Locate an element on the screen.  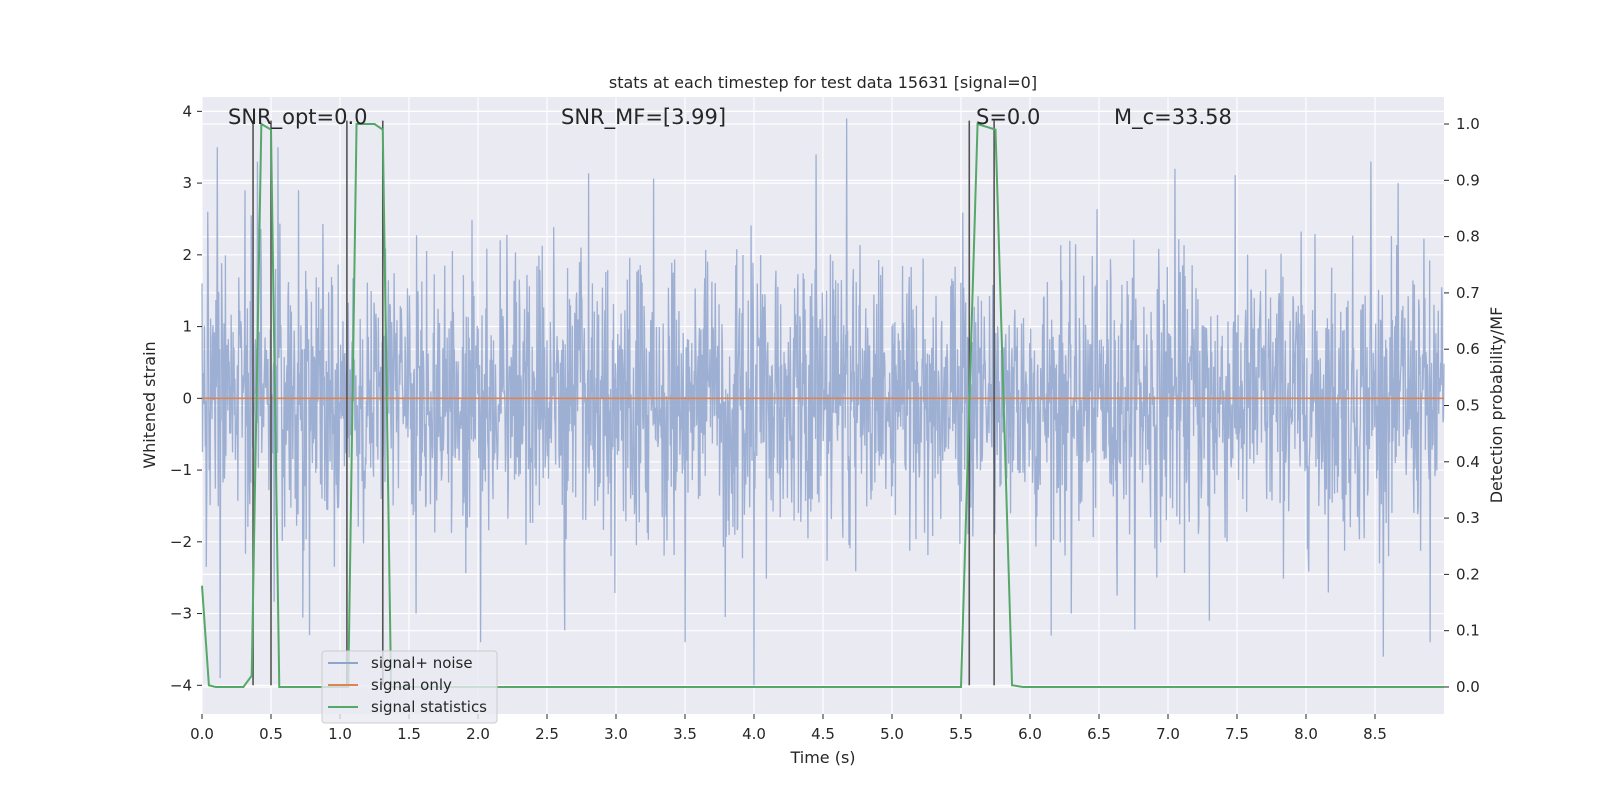
x-tick-label: 8.0 is located at coordinates (1306, 734).